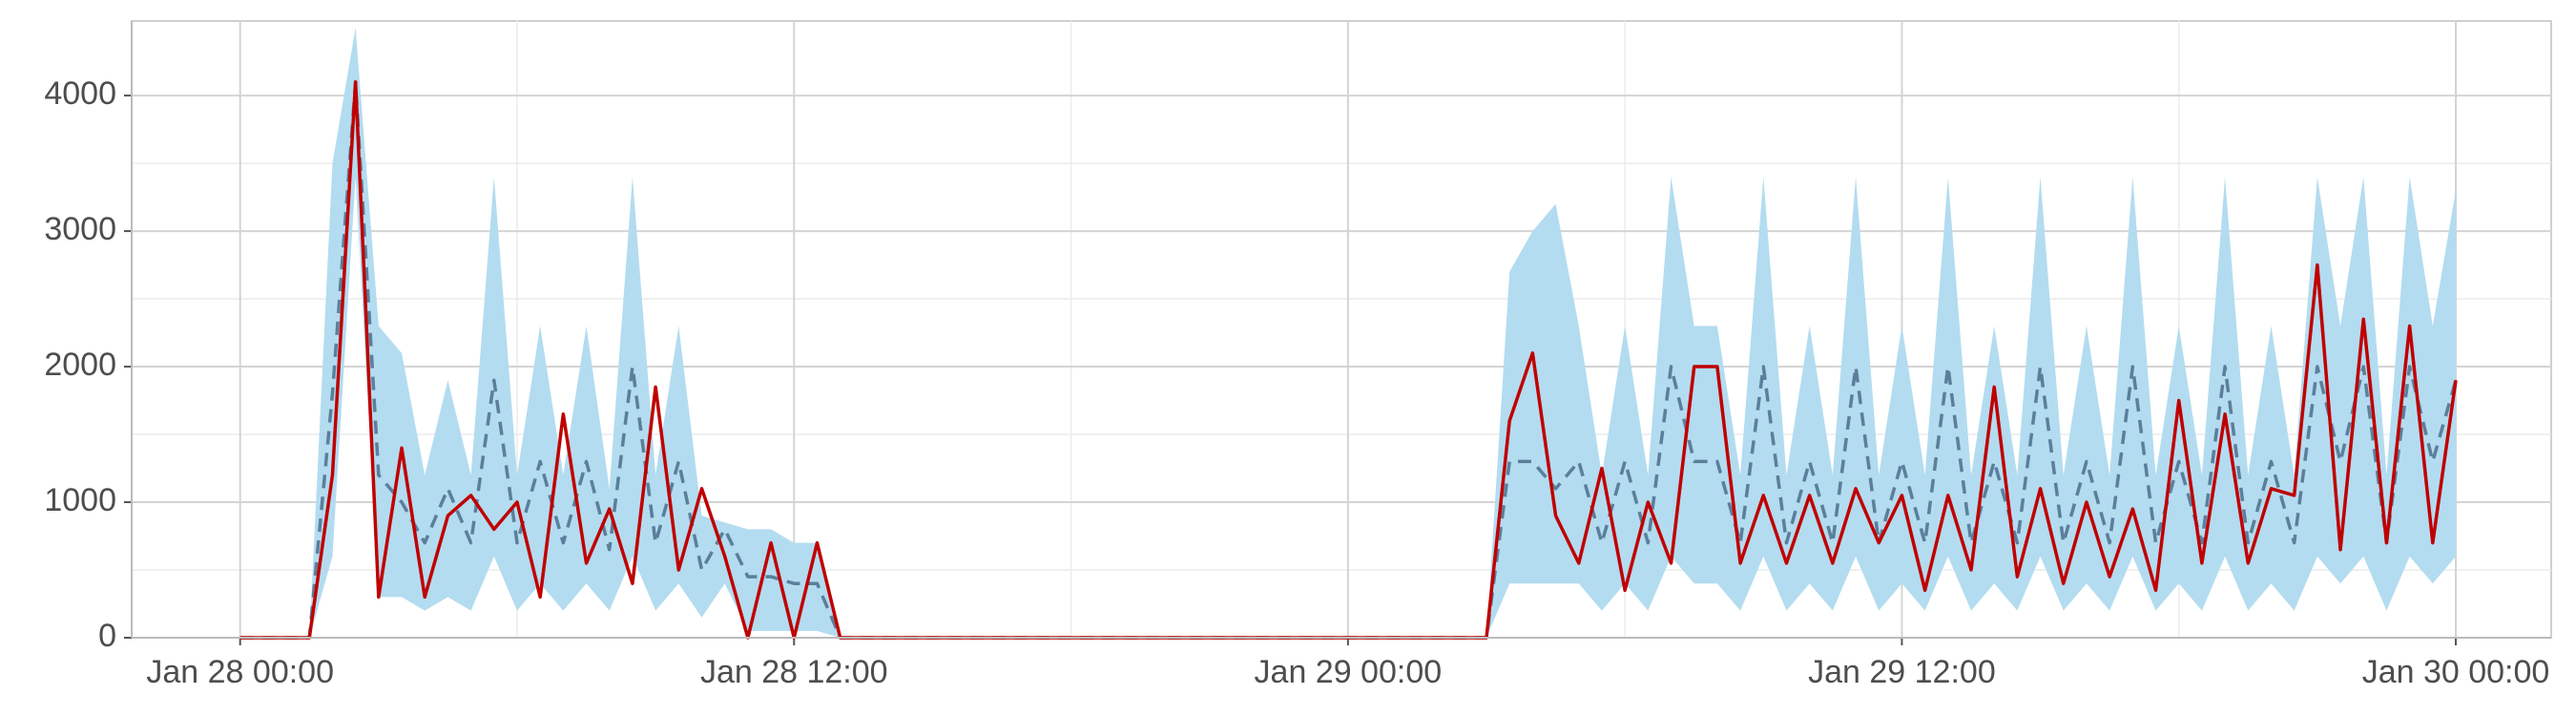 The width and height of the screenshot is (2576, 716). What do you see at coordinates (2456, 672) in the screenshot?
I see `x-tick-label: Jan 30 00:00` at bounding box center [2456, 672].